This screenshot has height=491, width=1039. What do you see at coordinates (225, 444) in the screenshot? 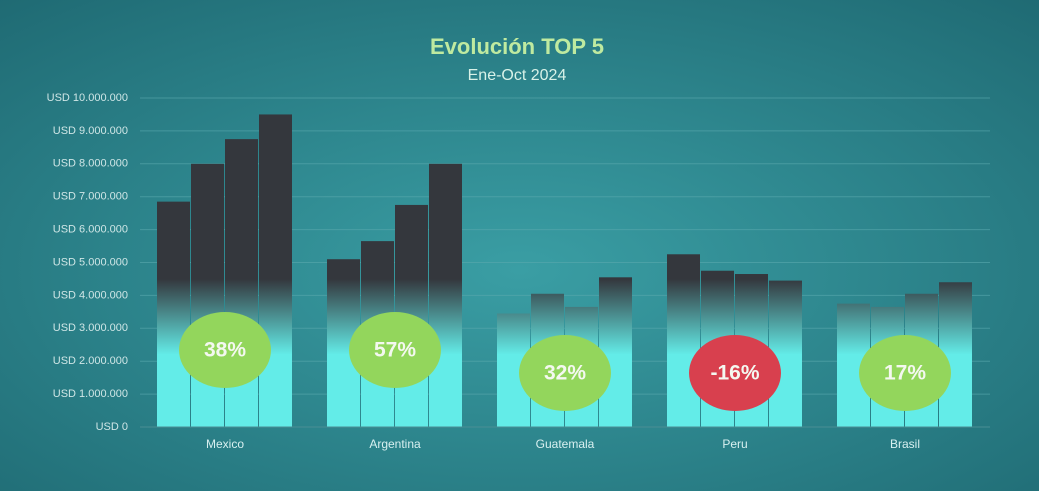
I see `x-tick-label: Mexico` at bounding box center [225, 444].